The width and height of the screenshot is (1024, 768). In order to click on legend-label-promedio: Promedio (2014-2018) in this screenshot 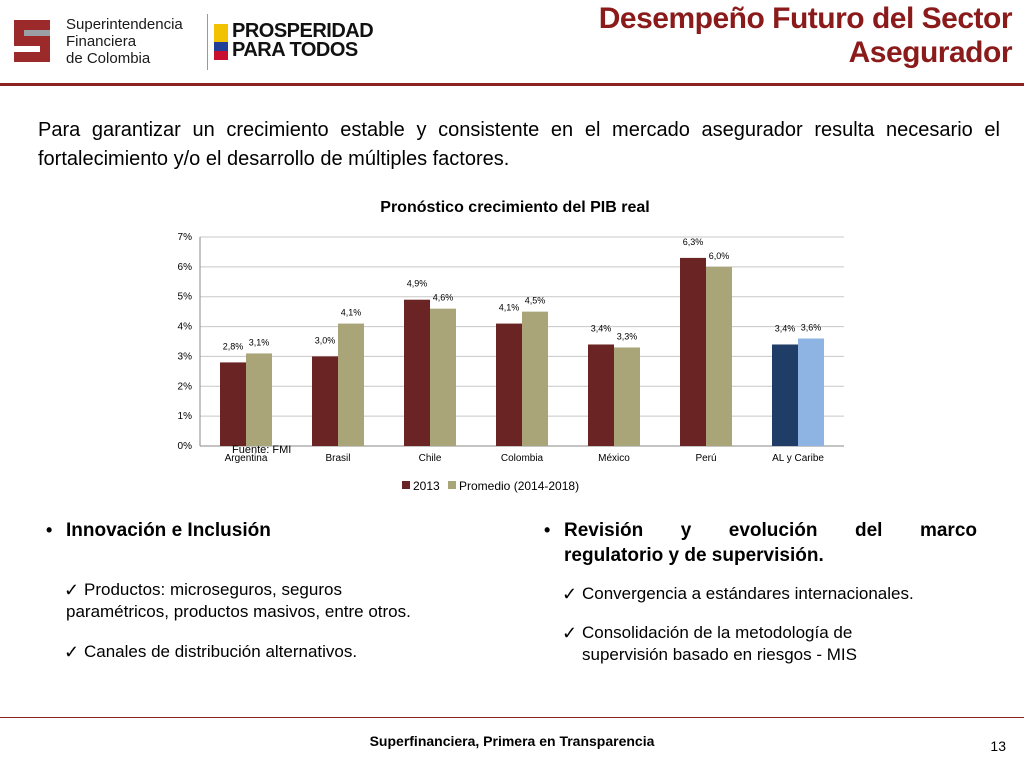, I will do `click(519, 486)`.